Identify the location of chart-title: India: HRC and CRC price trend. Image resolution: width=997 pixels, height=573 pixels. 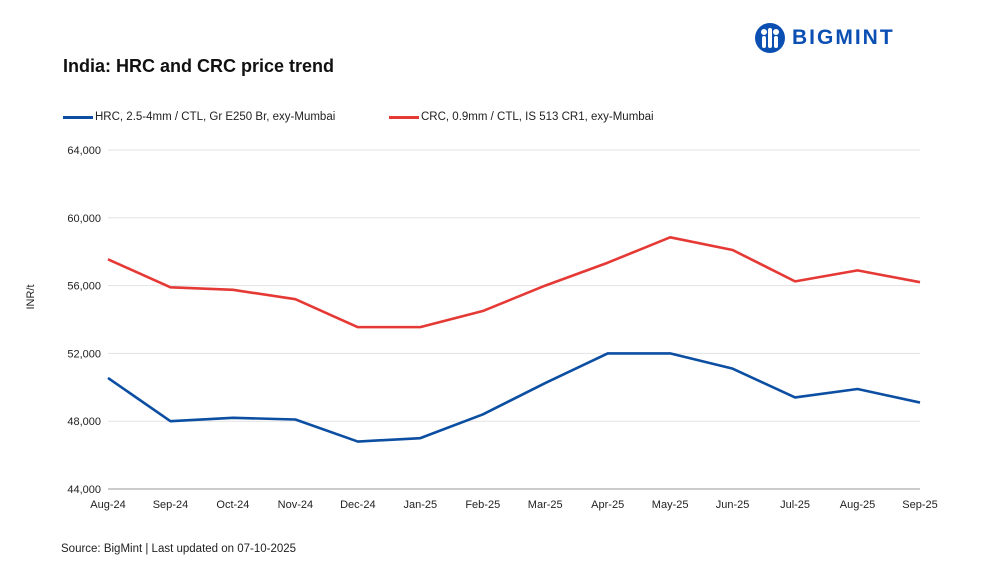
(199, 66).